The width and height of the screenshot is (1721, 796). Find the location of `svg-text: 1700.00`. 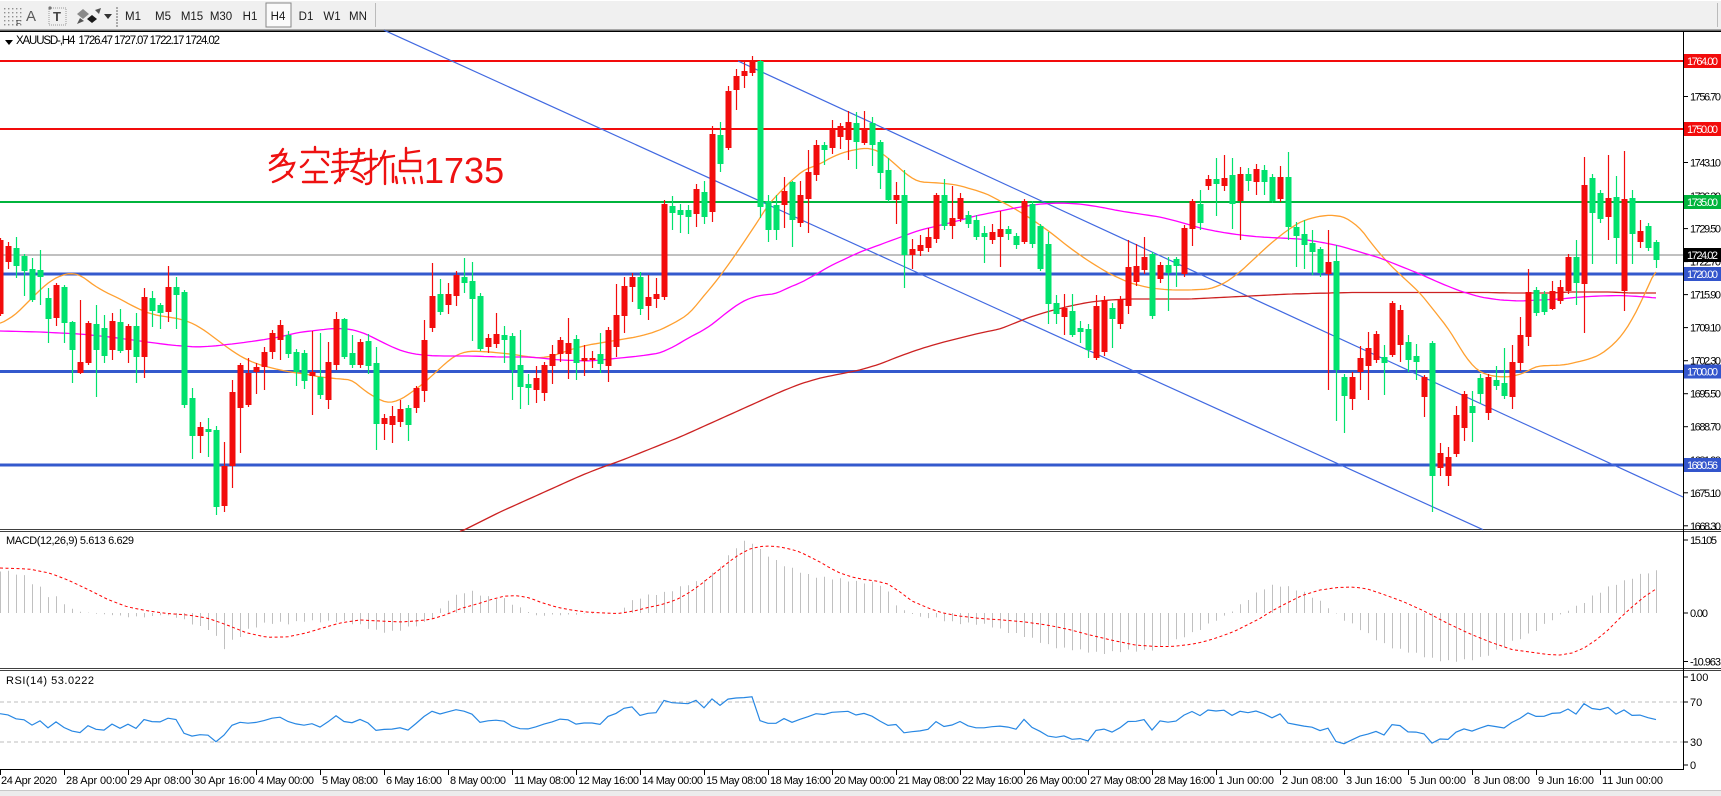

svg-text: 1700.00 is located at coordinates (1702, 373).